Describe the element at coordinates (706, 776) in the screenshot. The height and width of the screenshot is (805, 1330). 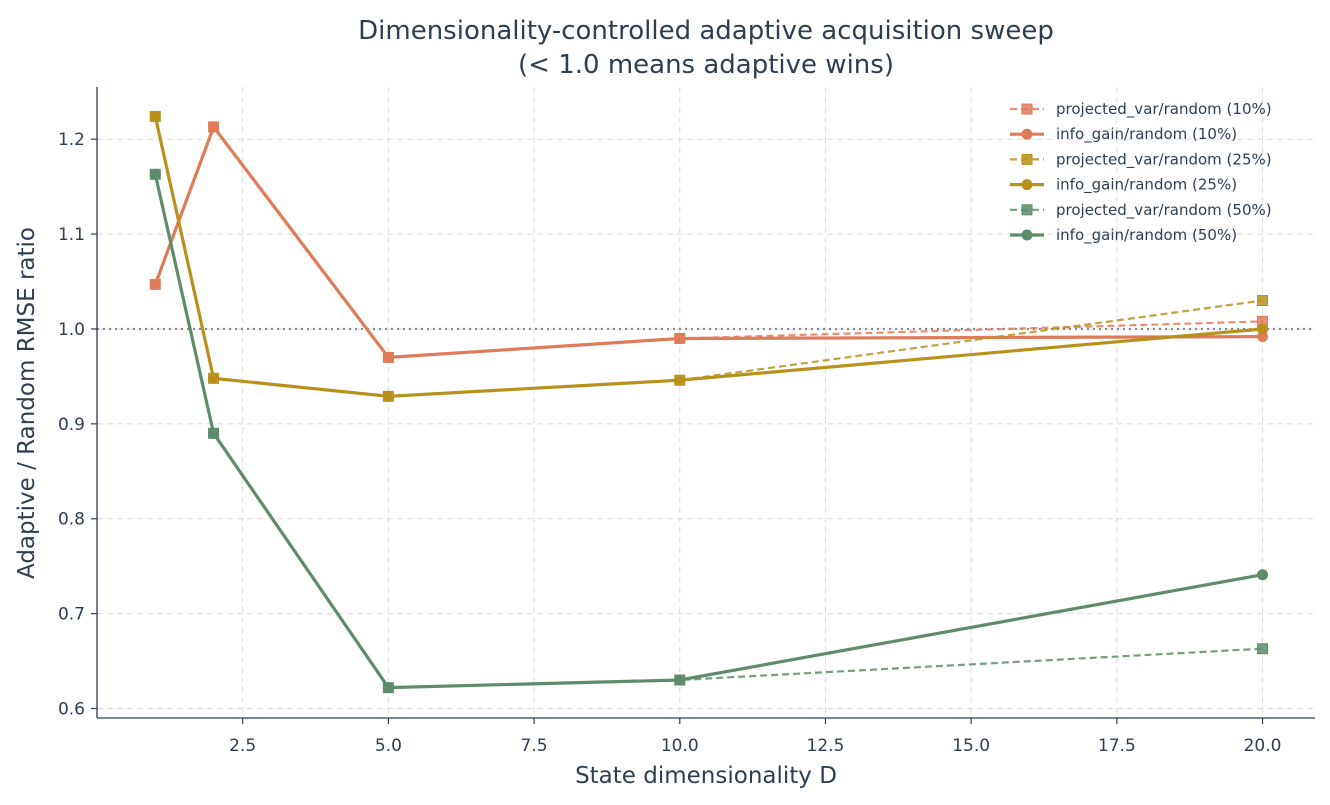
I see `x-axis-label: State dimensionality D` at that location.